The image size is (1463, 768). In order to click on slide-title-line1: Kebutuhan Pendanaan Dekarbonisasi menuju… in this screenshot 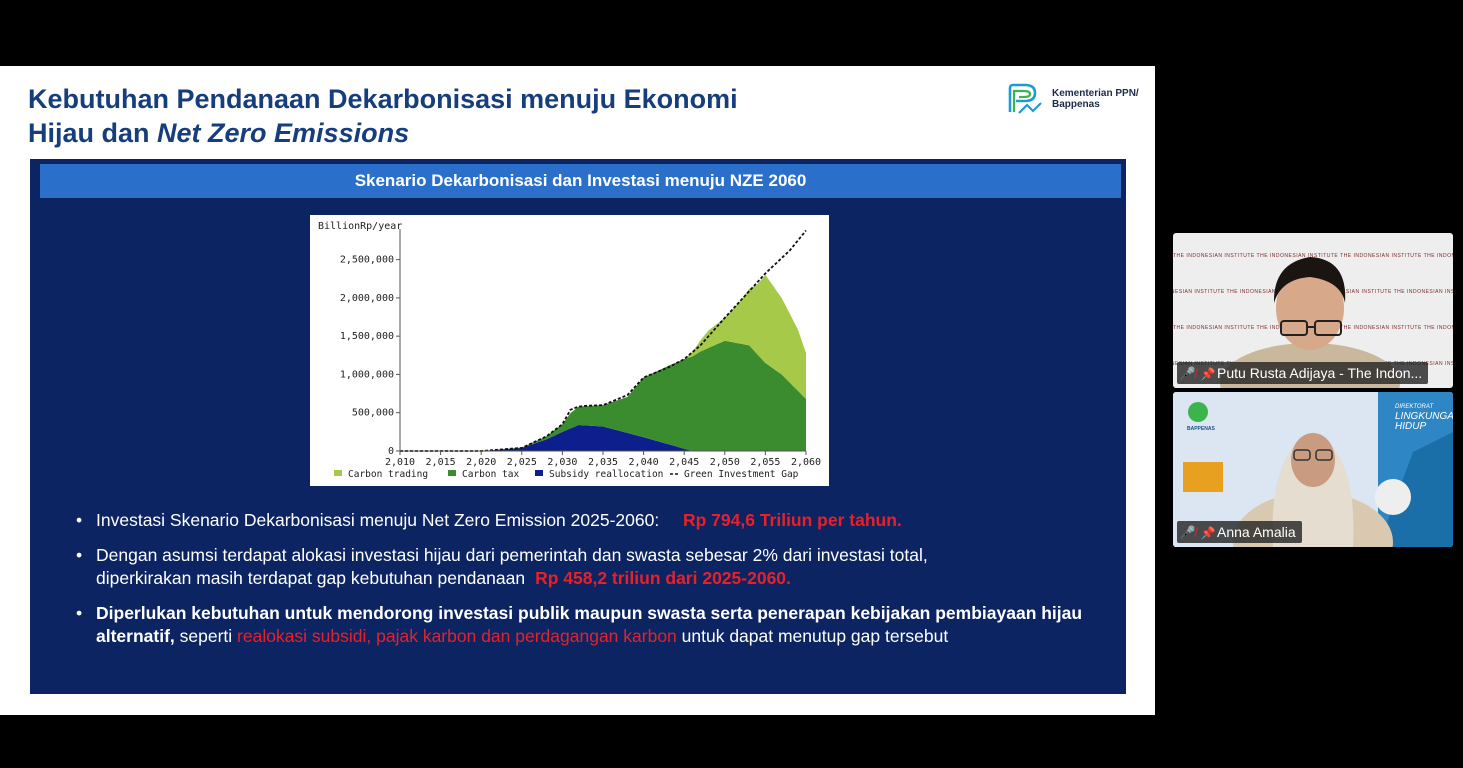, I will do `click(383, 99)`.